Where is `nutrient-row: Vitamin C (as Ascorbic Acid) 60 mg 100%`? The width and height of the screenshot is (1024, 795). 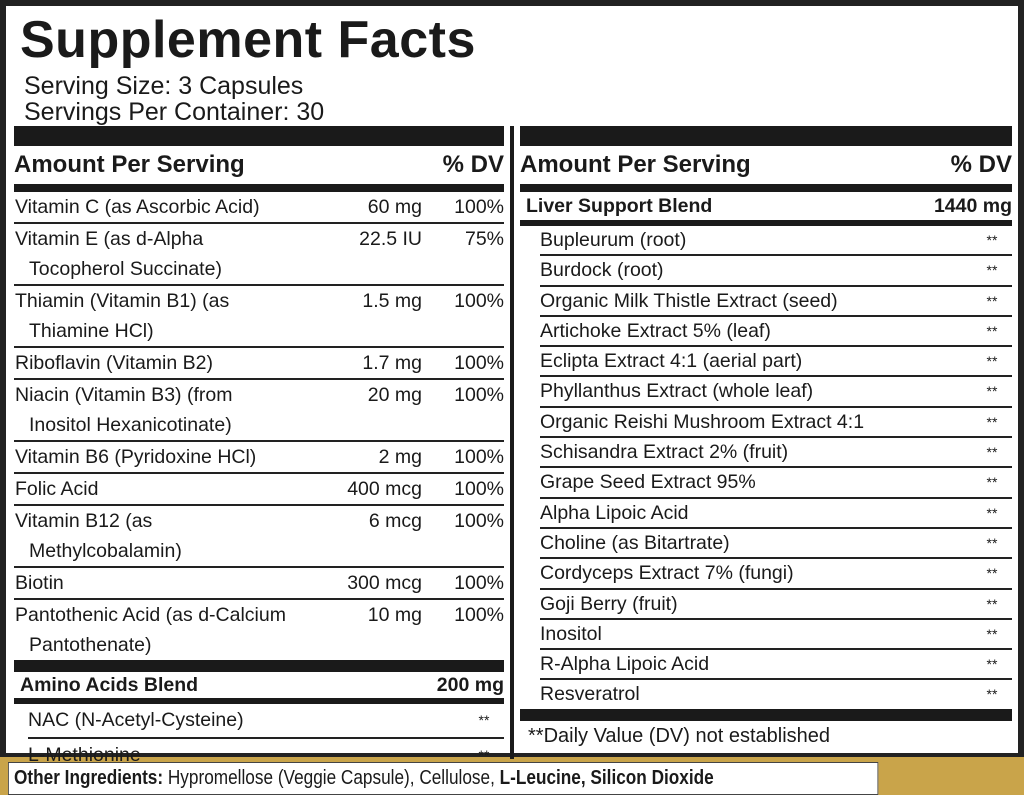 nutrient-row: Vitamin C (as Ascorbic Acid) 60 mg 100% is located at coordinates (259, 208).